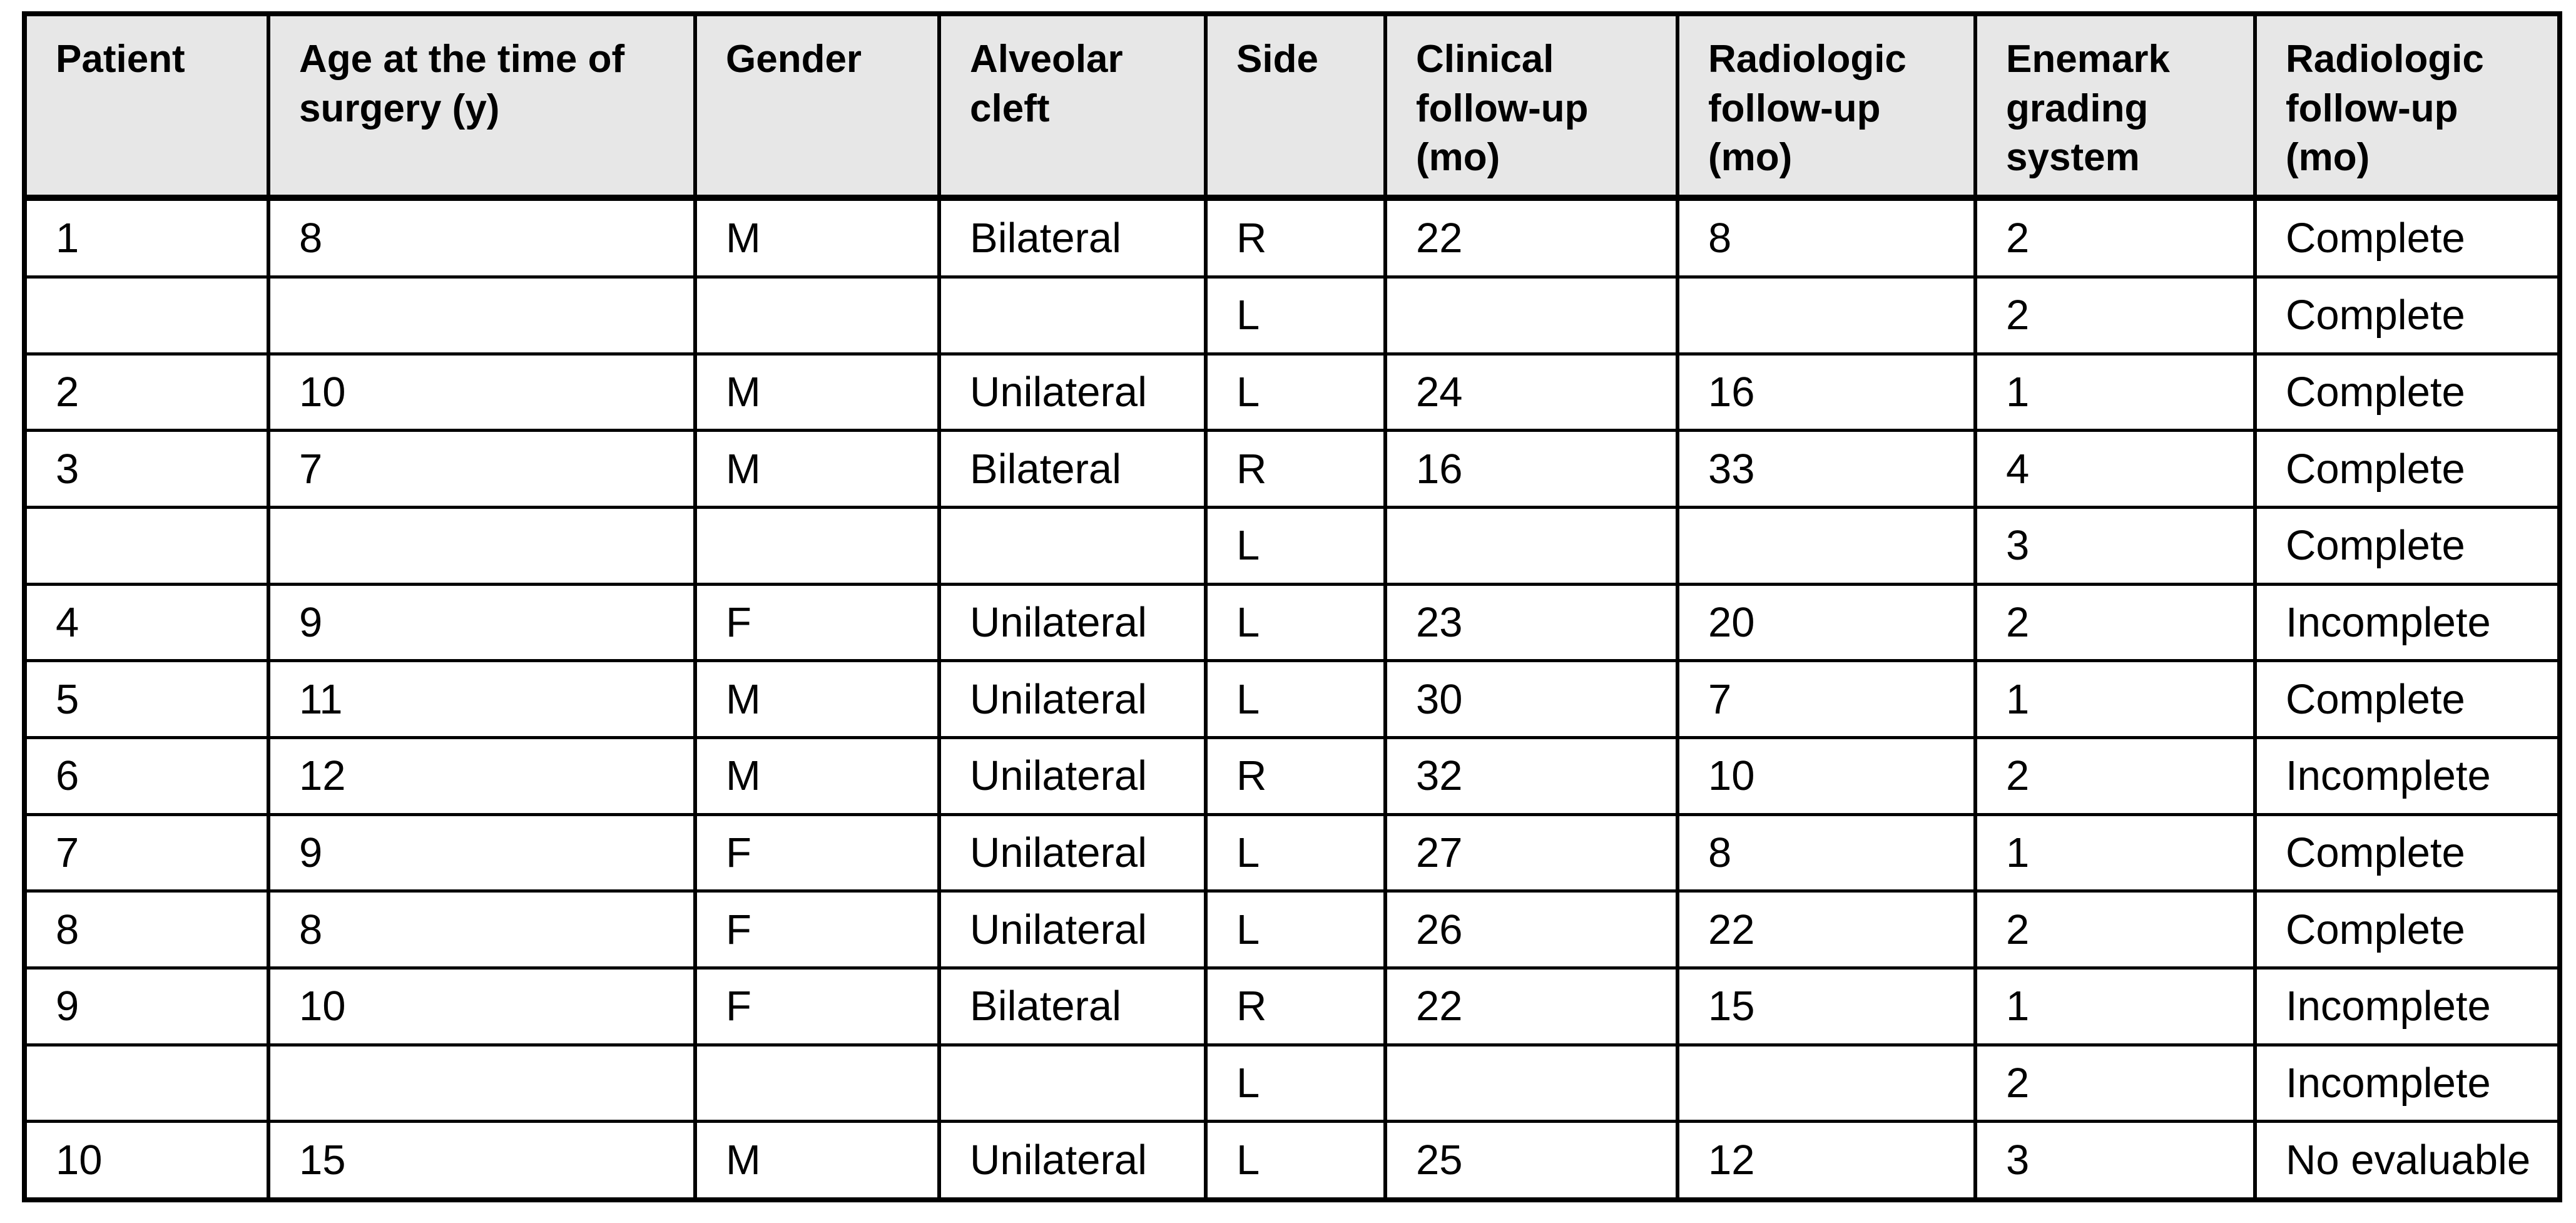 Image resolution: width=2576 pixels, height=1223 pixels. Describe the element at coordinates (146, 776) in the screenshot. I see `cell: 6` at that location.